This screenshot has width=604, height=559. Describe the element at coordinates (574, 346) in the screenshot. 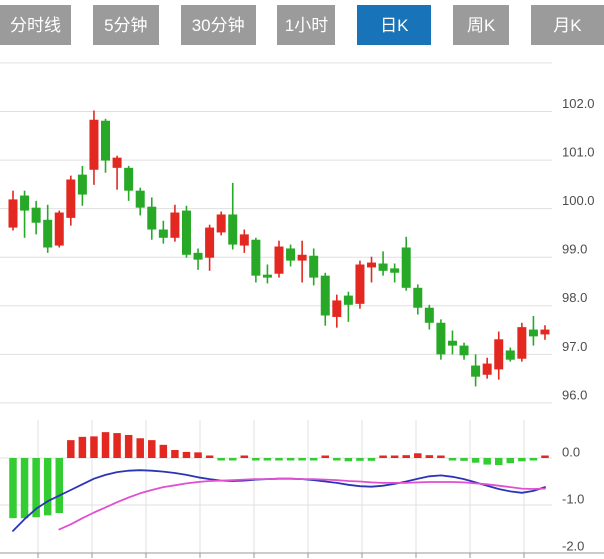

I see `price-axis-label: 97.0` at that location.